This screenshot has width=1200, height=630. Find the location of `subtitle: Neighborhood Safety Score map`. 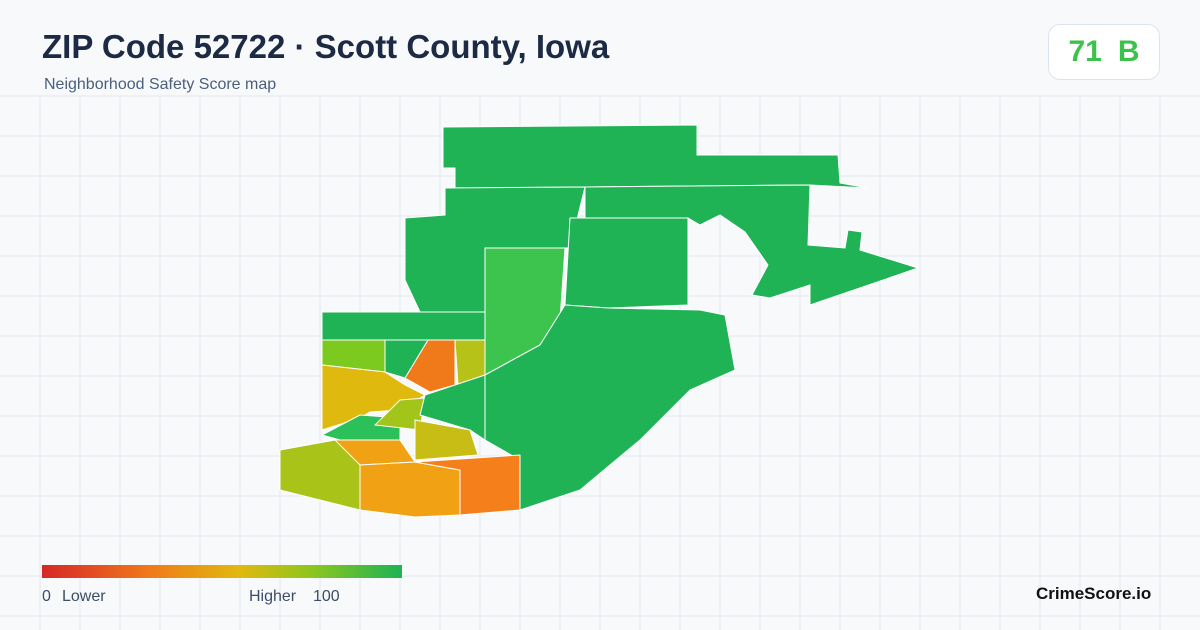

subtitle: Neighborhood Safety Score map is located at coordinates (160, 84).